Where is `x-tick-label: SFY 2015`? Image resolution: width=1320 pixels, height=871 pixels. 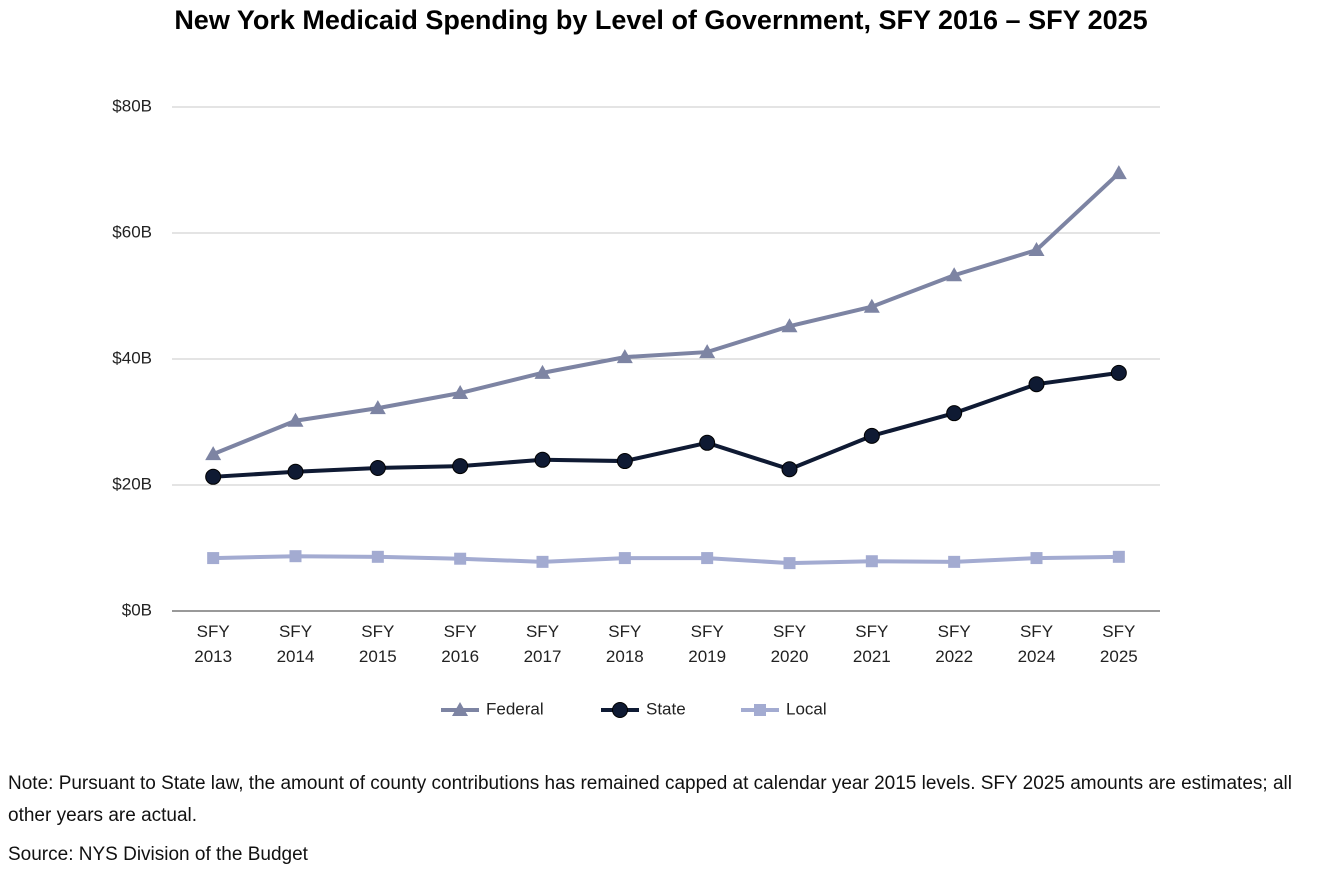 x-tick-label: SFY 2015 is located at coordinates (378, 644).